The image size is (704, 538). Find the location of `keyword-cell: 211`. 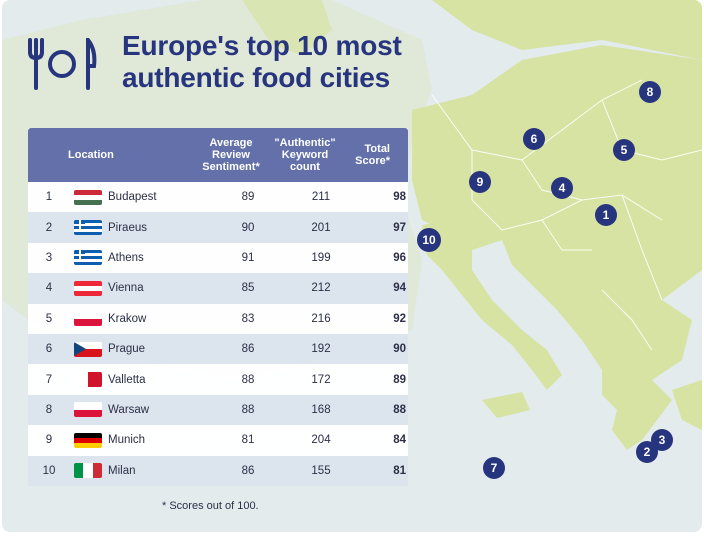

keyword-cell: 211 is located at coordinates (321, 197).